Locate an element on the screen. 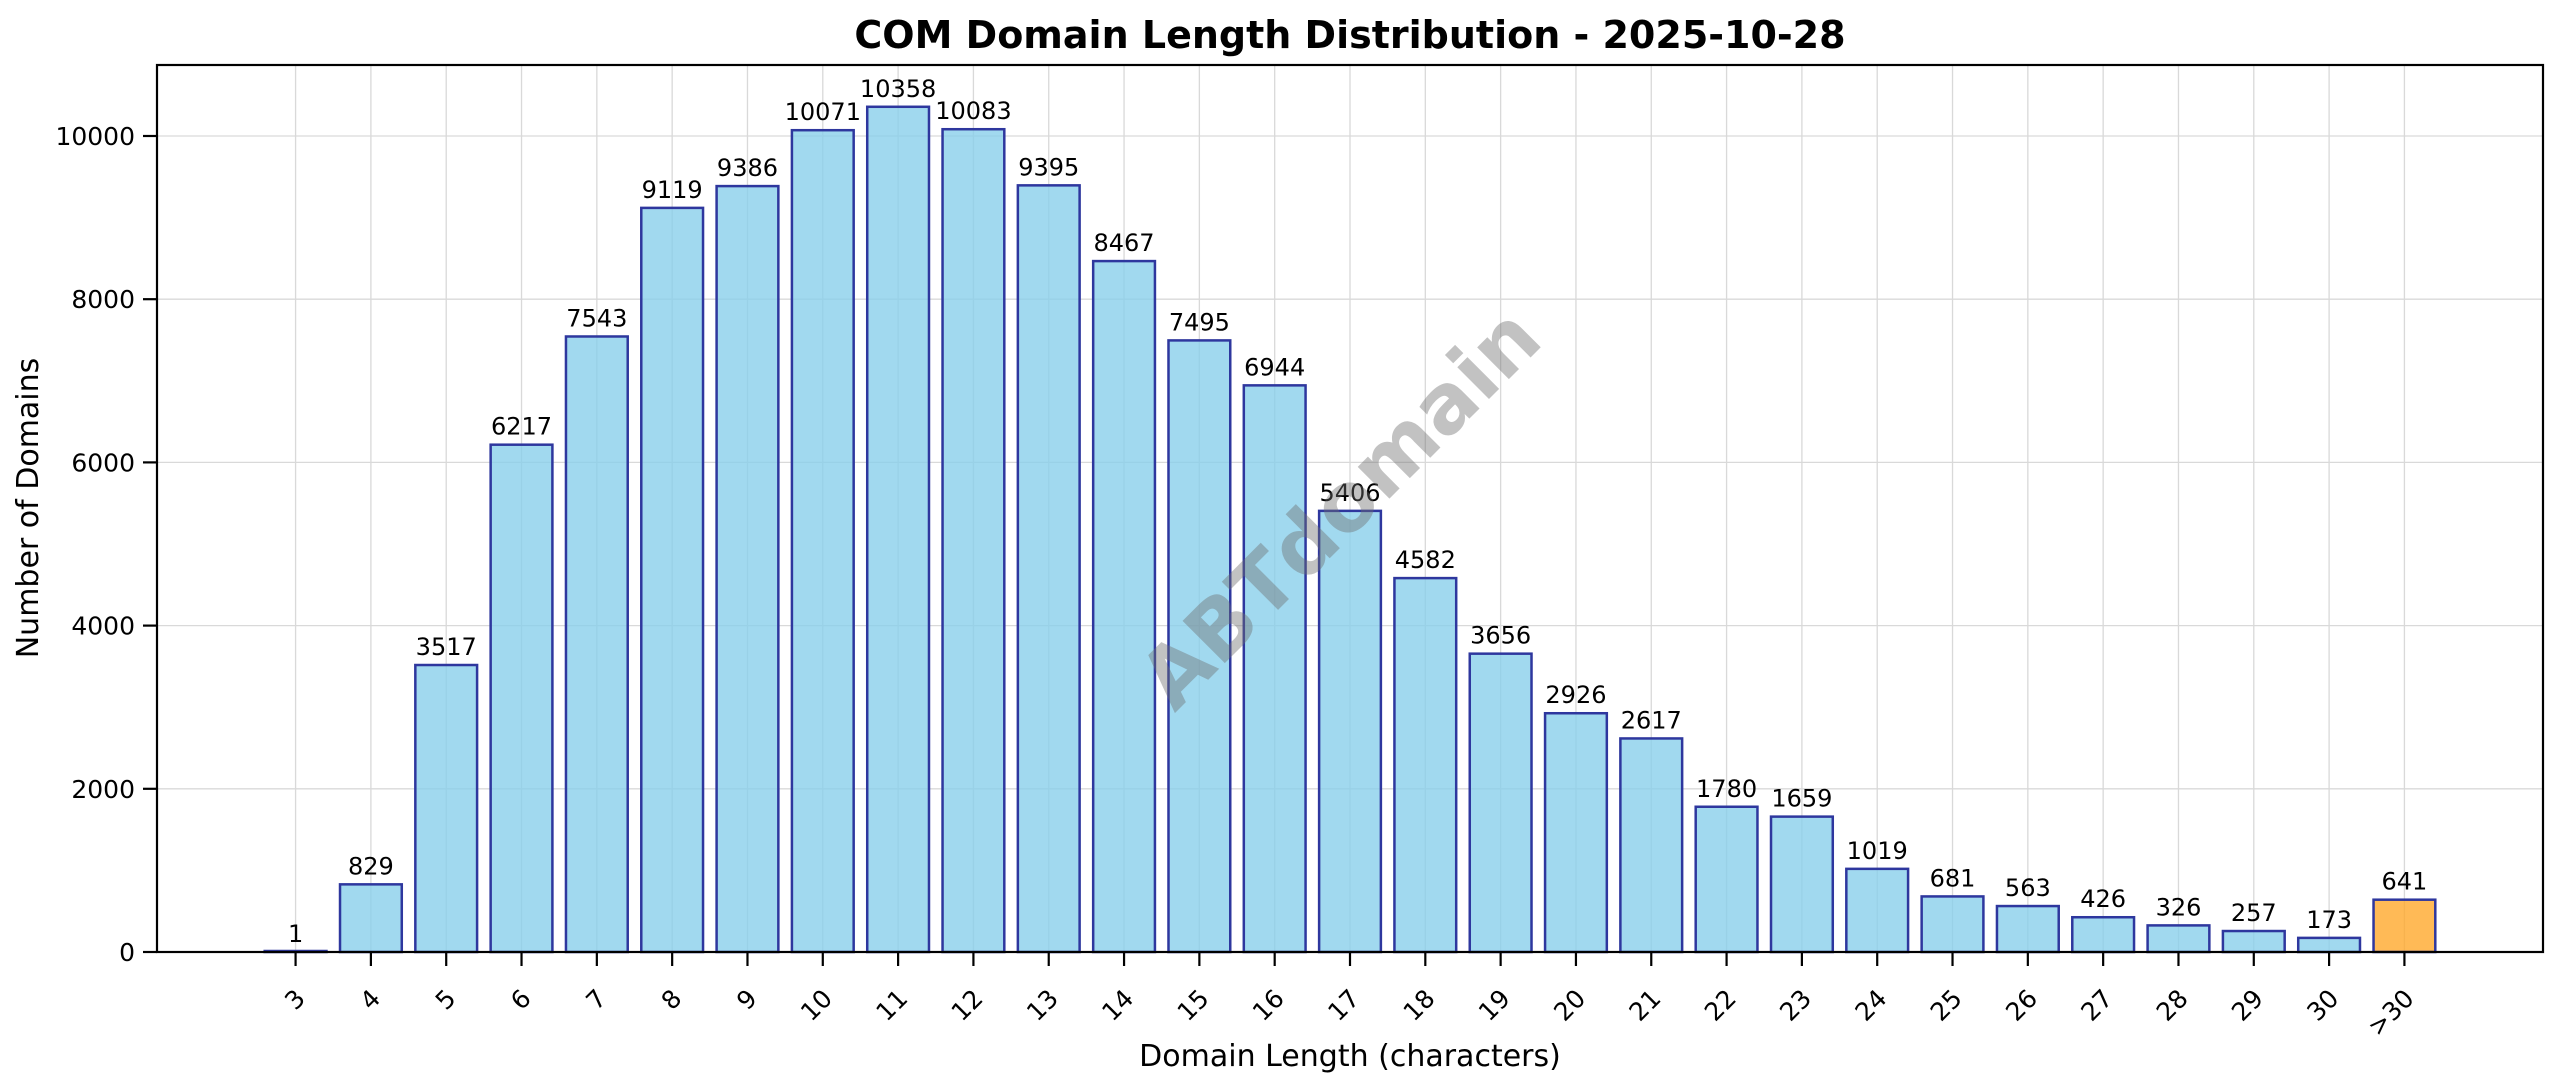  x-tick-label: 29 is located at coordinates (2247, 1005).